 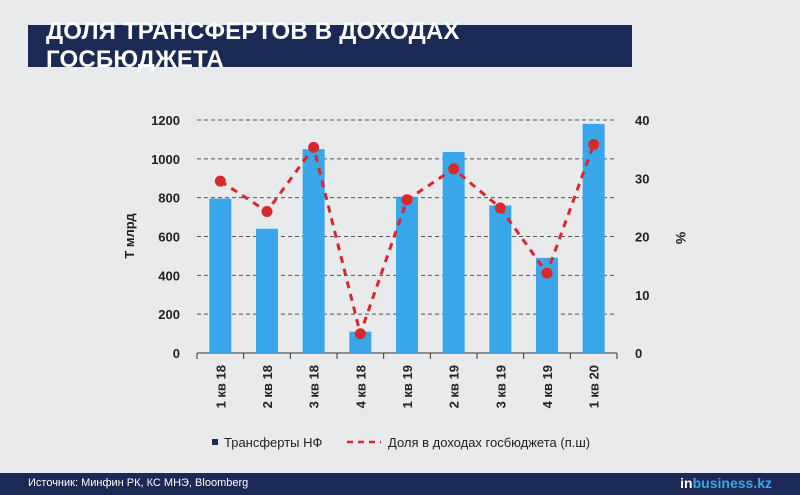 What do you see at coordinates (547, 386) in the screenshot?
I see `x-tick-label: 4 кв 19` at bounding box center [547, 386].